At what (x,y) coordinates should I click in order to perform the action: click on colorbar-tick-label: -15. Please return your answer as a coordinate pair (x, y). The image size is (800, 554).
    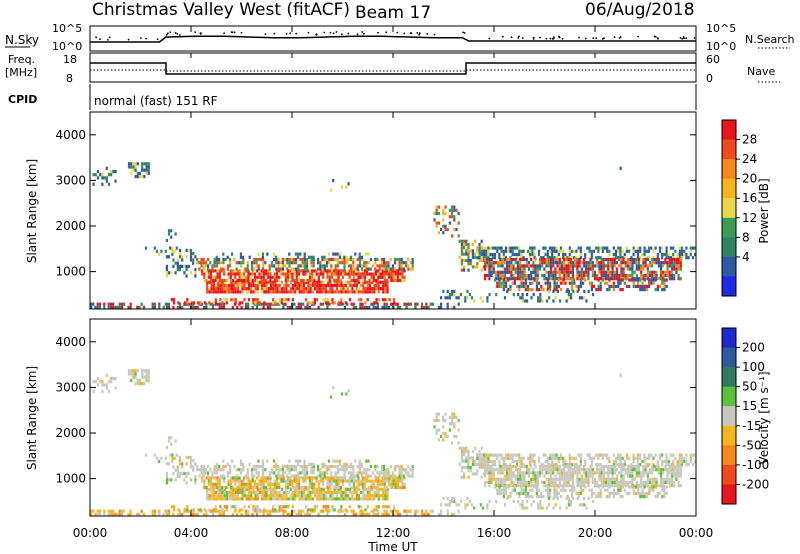
    Looking at the image, I should click on (752, 426).